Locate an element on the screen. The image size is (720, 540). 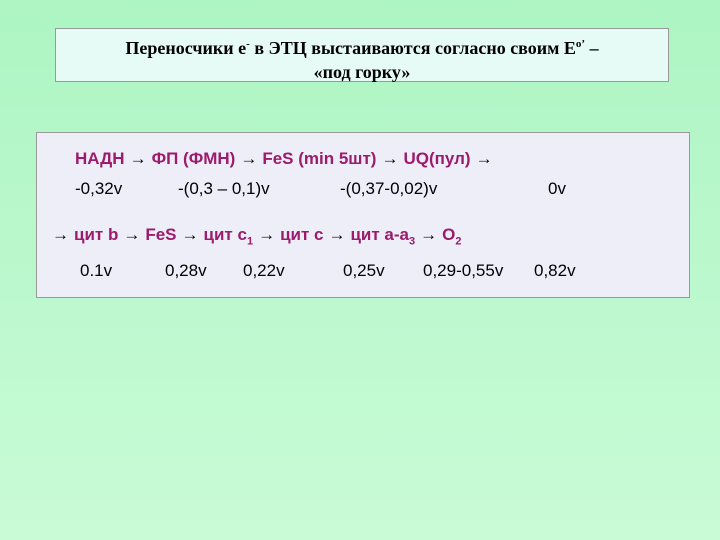
carrier: НАДН is located at coordinates (100, 158).